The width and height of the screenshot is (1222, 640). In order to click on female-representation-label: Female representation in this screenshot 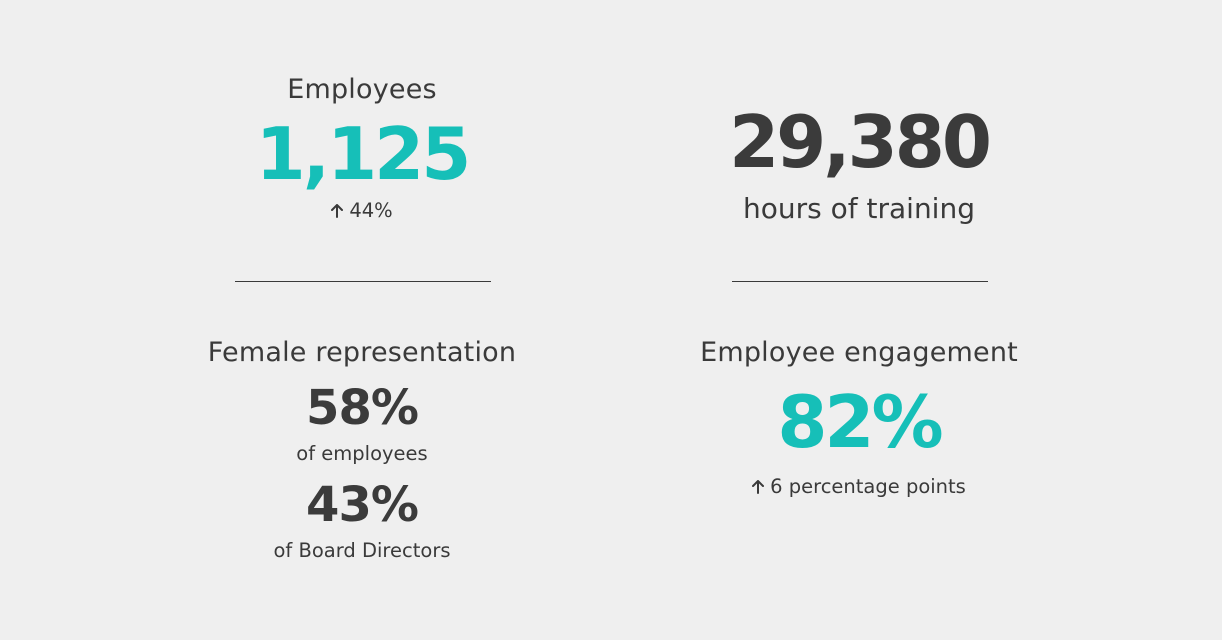, I will do `click(362, 352)`.